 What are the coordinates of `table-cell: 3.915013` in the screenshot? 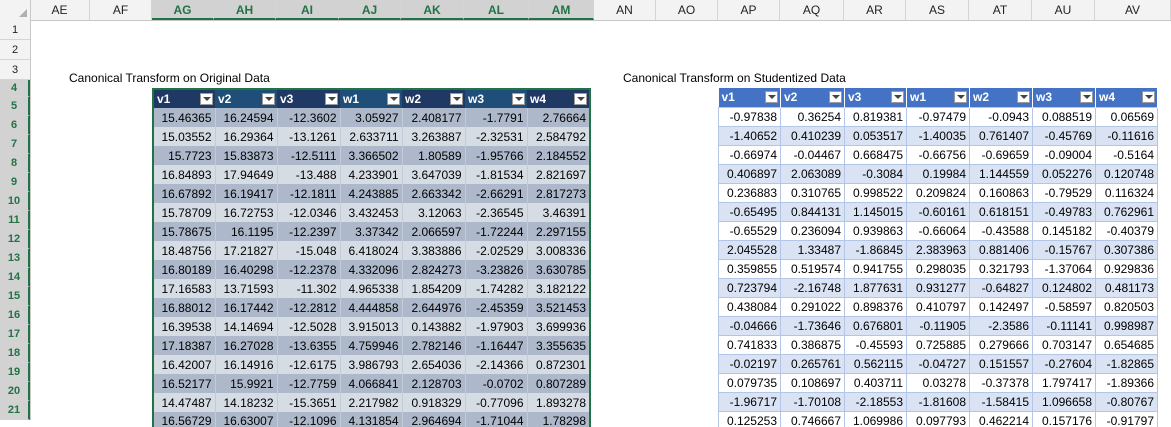 It's located at (371, 326).